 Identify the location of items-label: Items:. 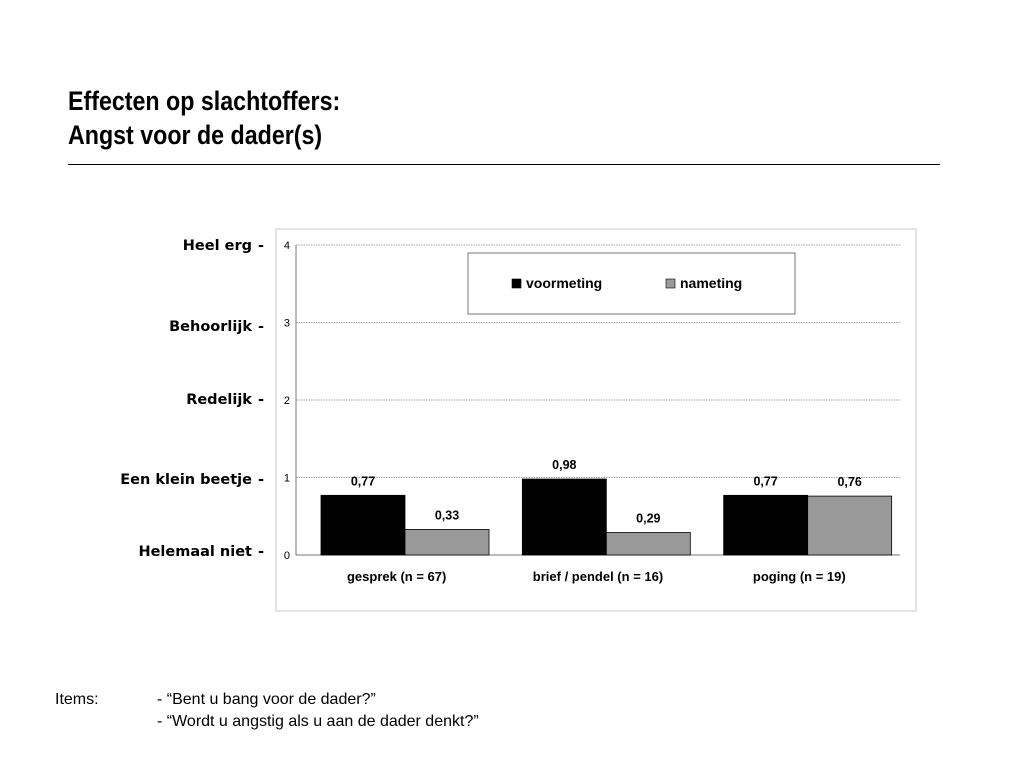
(77, 699).